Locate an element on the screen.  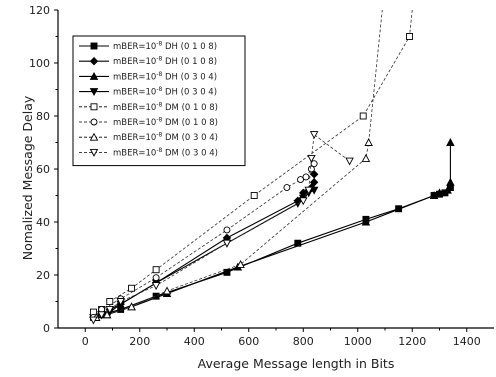
legend-box is located at coordinates (159, 101).